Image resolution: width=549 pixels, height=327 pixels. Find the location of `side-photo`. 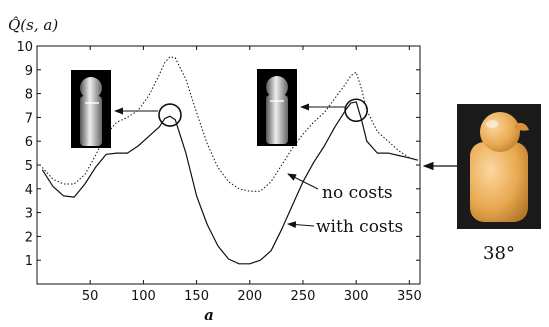

side-photo is located at coordinates (499, 166).